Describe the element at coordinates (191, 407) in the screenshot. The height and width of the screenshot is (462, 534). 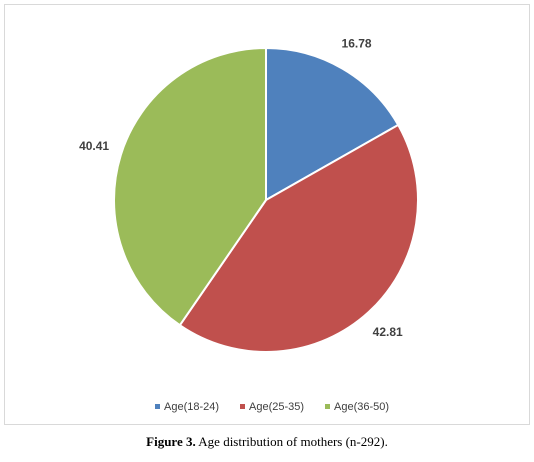
I see `legend-label: Age(18-24)` at that location.